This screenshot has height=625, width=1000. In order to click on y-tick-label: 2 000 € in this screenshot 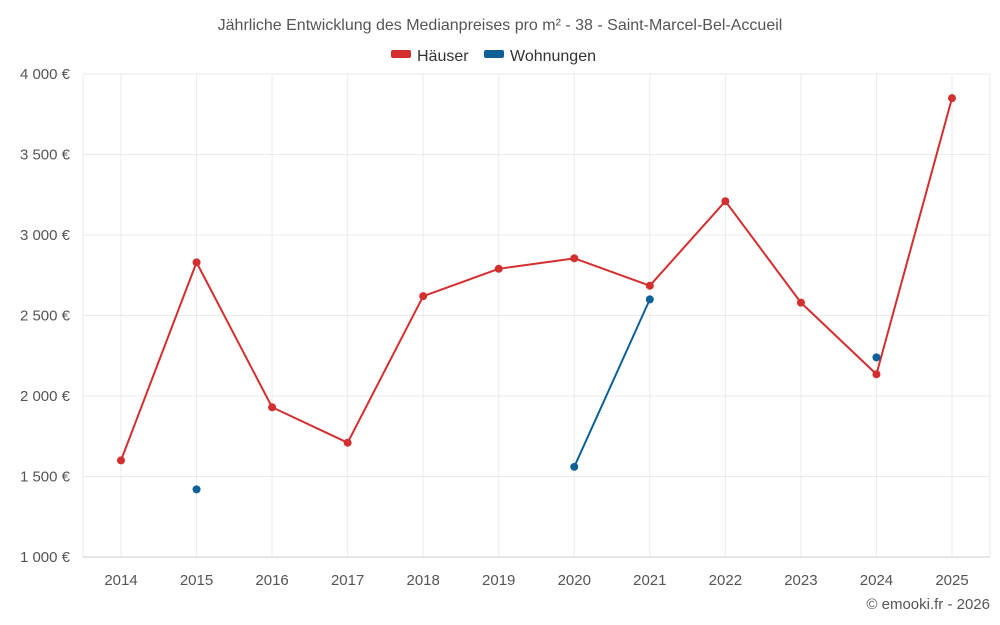, I will do `click(45, 396)`.